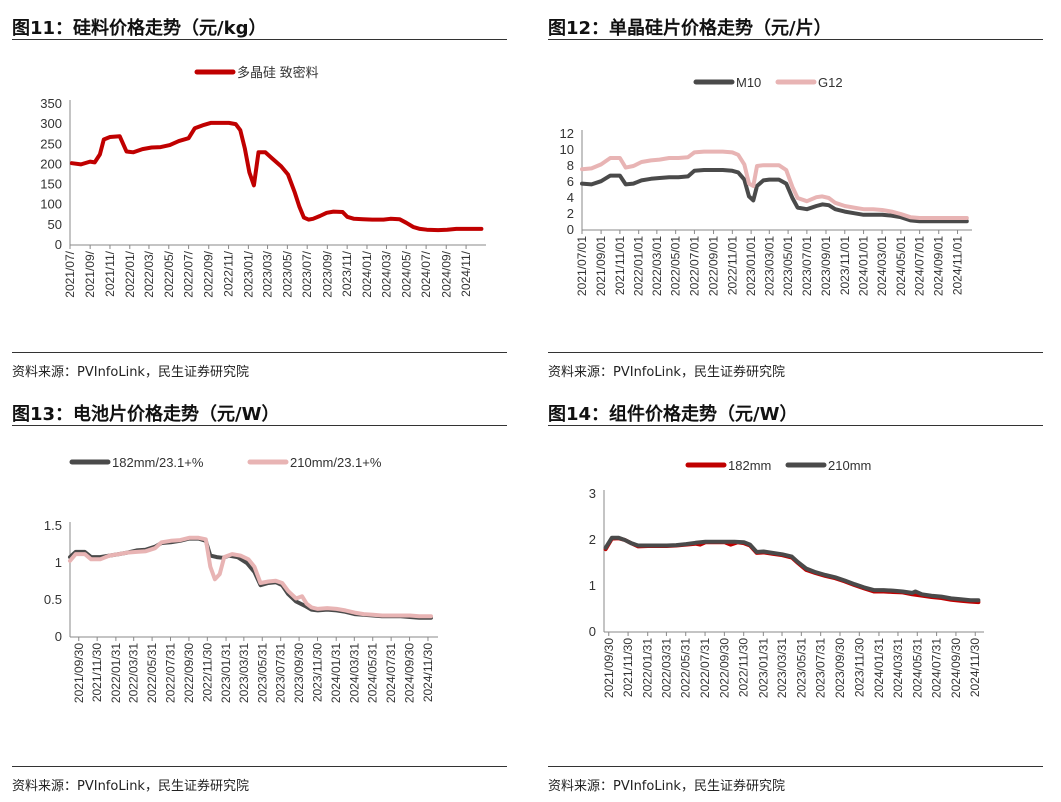 This screenshot has height=802, width=1061. What do you see at coordinates (51, 204) in the screenshot?
I see `y-tick-label: 100` at bounding box center [51, 204].